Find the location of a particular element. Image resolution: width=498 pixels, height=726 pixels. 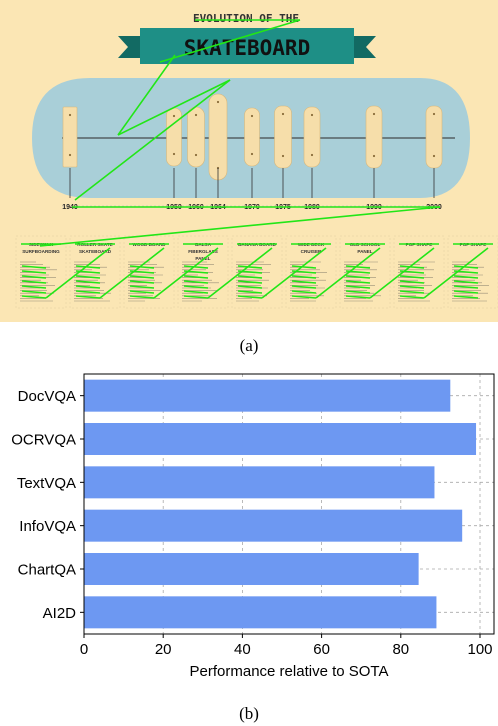

x-tick-label: 60 is located at coordinates (321, 649).